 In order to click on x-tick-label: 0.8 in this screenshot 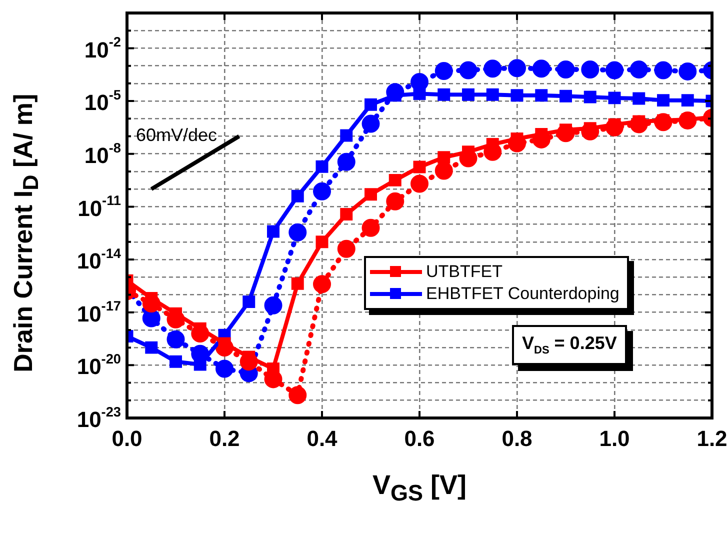, I will do `click(517, 439)`.